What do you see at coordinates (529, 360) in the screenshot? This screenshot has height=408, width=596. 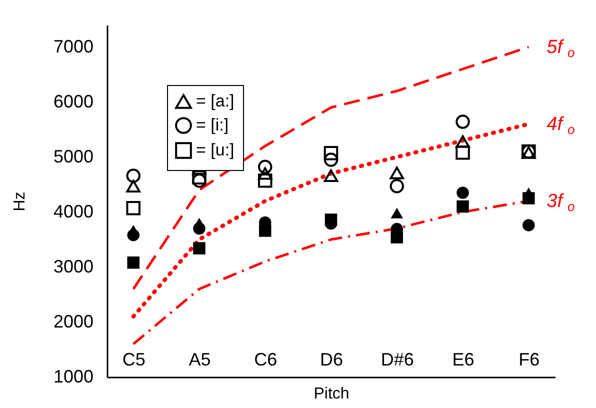 I see `x-tick-label: F6` at bounding box center [529, 360].